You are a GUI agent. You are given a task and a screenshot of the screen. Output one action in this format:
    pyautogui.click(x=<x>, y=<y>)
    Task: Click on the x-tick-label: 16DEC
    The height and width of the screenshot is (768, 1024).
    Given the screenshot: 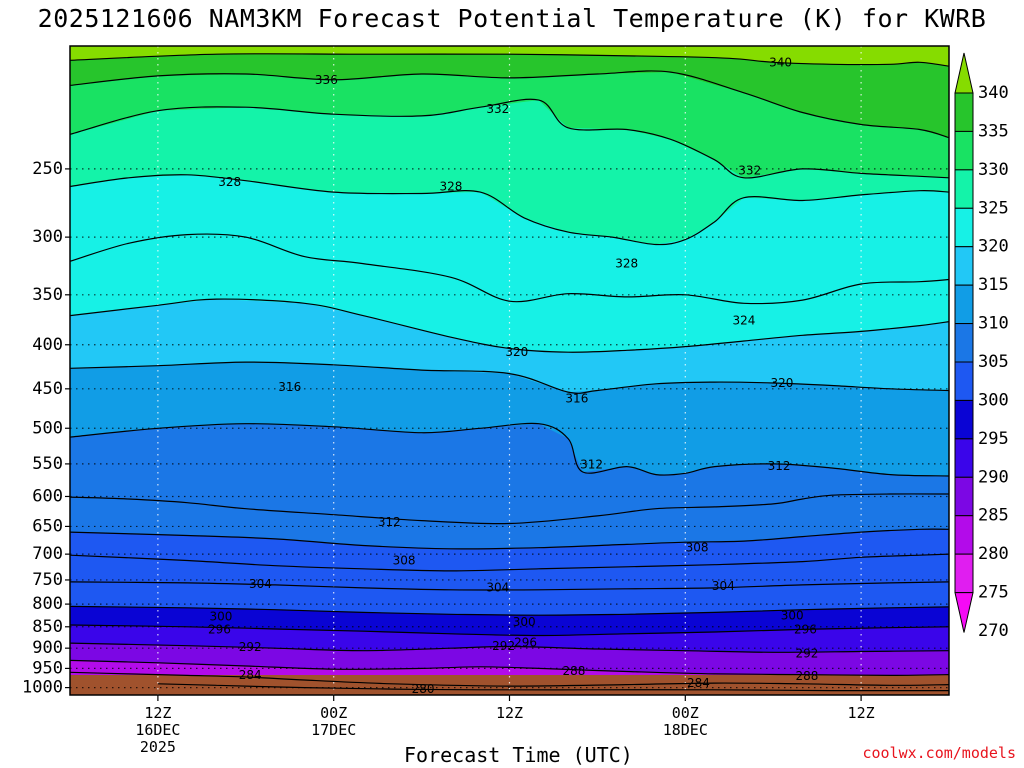 What is the action you would take?
    pyautogui.click(x=157, y=730)
    